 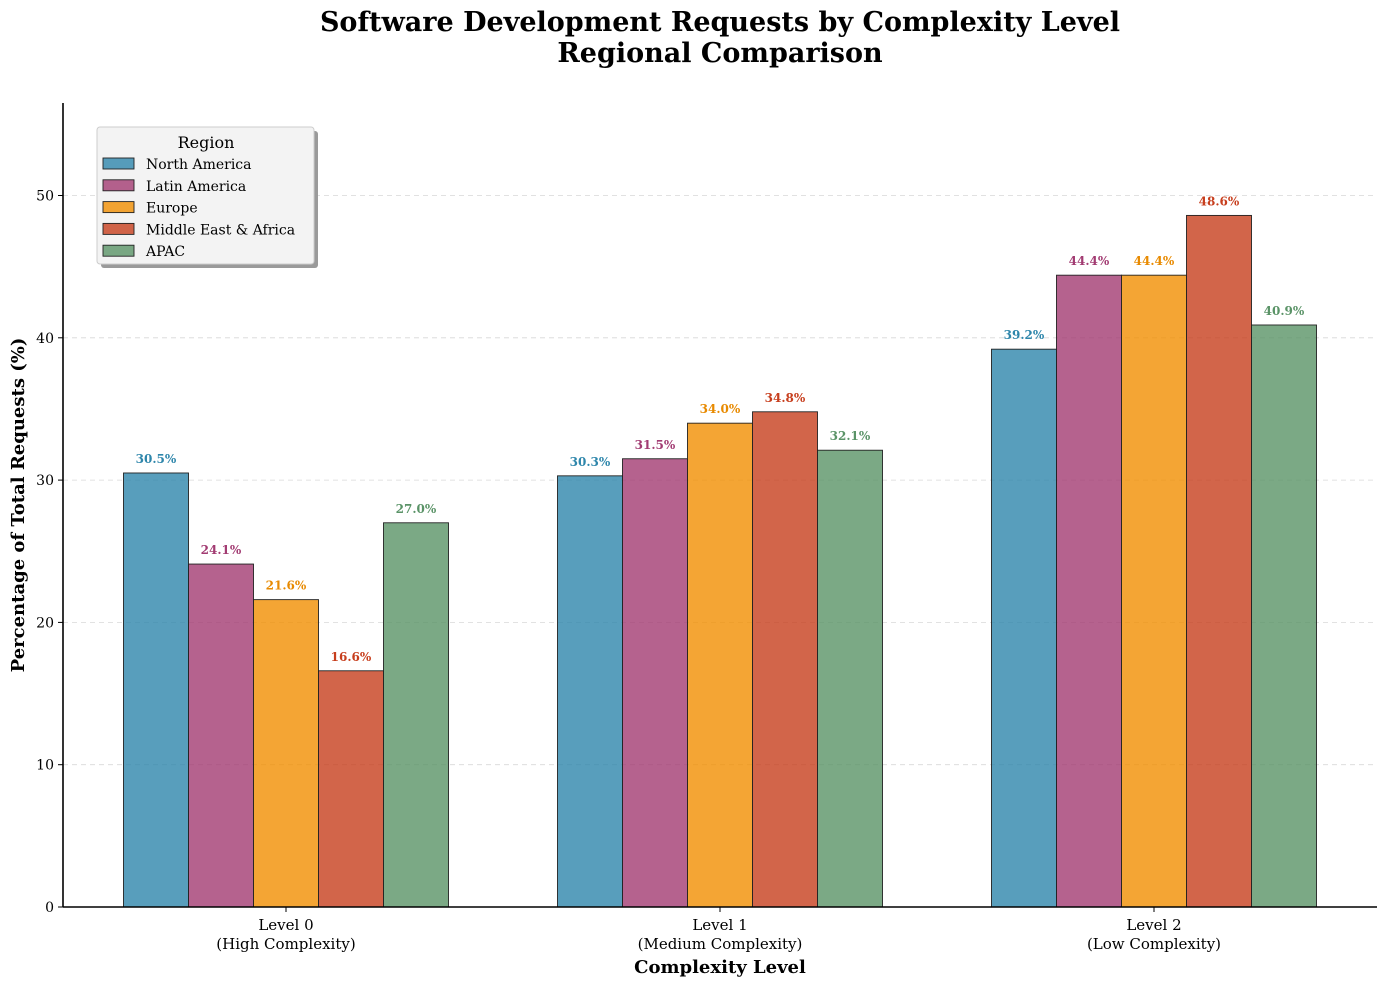 What do you see at coordinates (1153, 925) in the screenshot?
I see `x-tick-label: Level 2` at bounding box center [1153, 925].